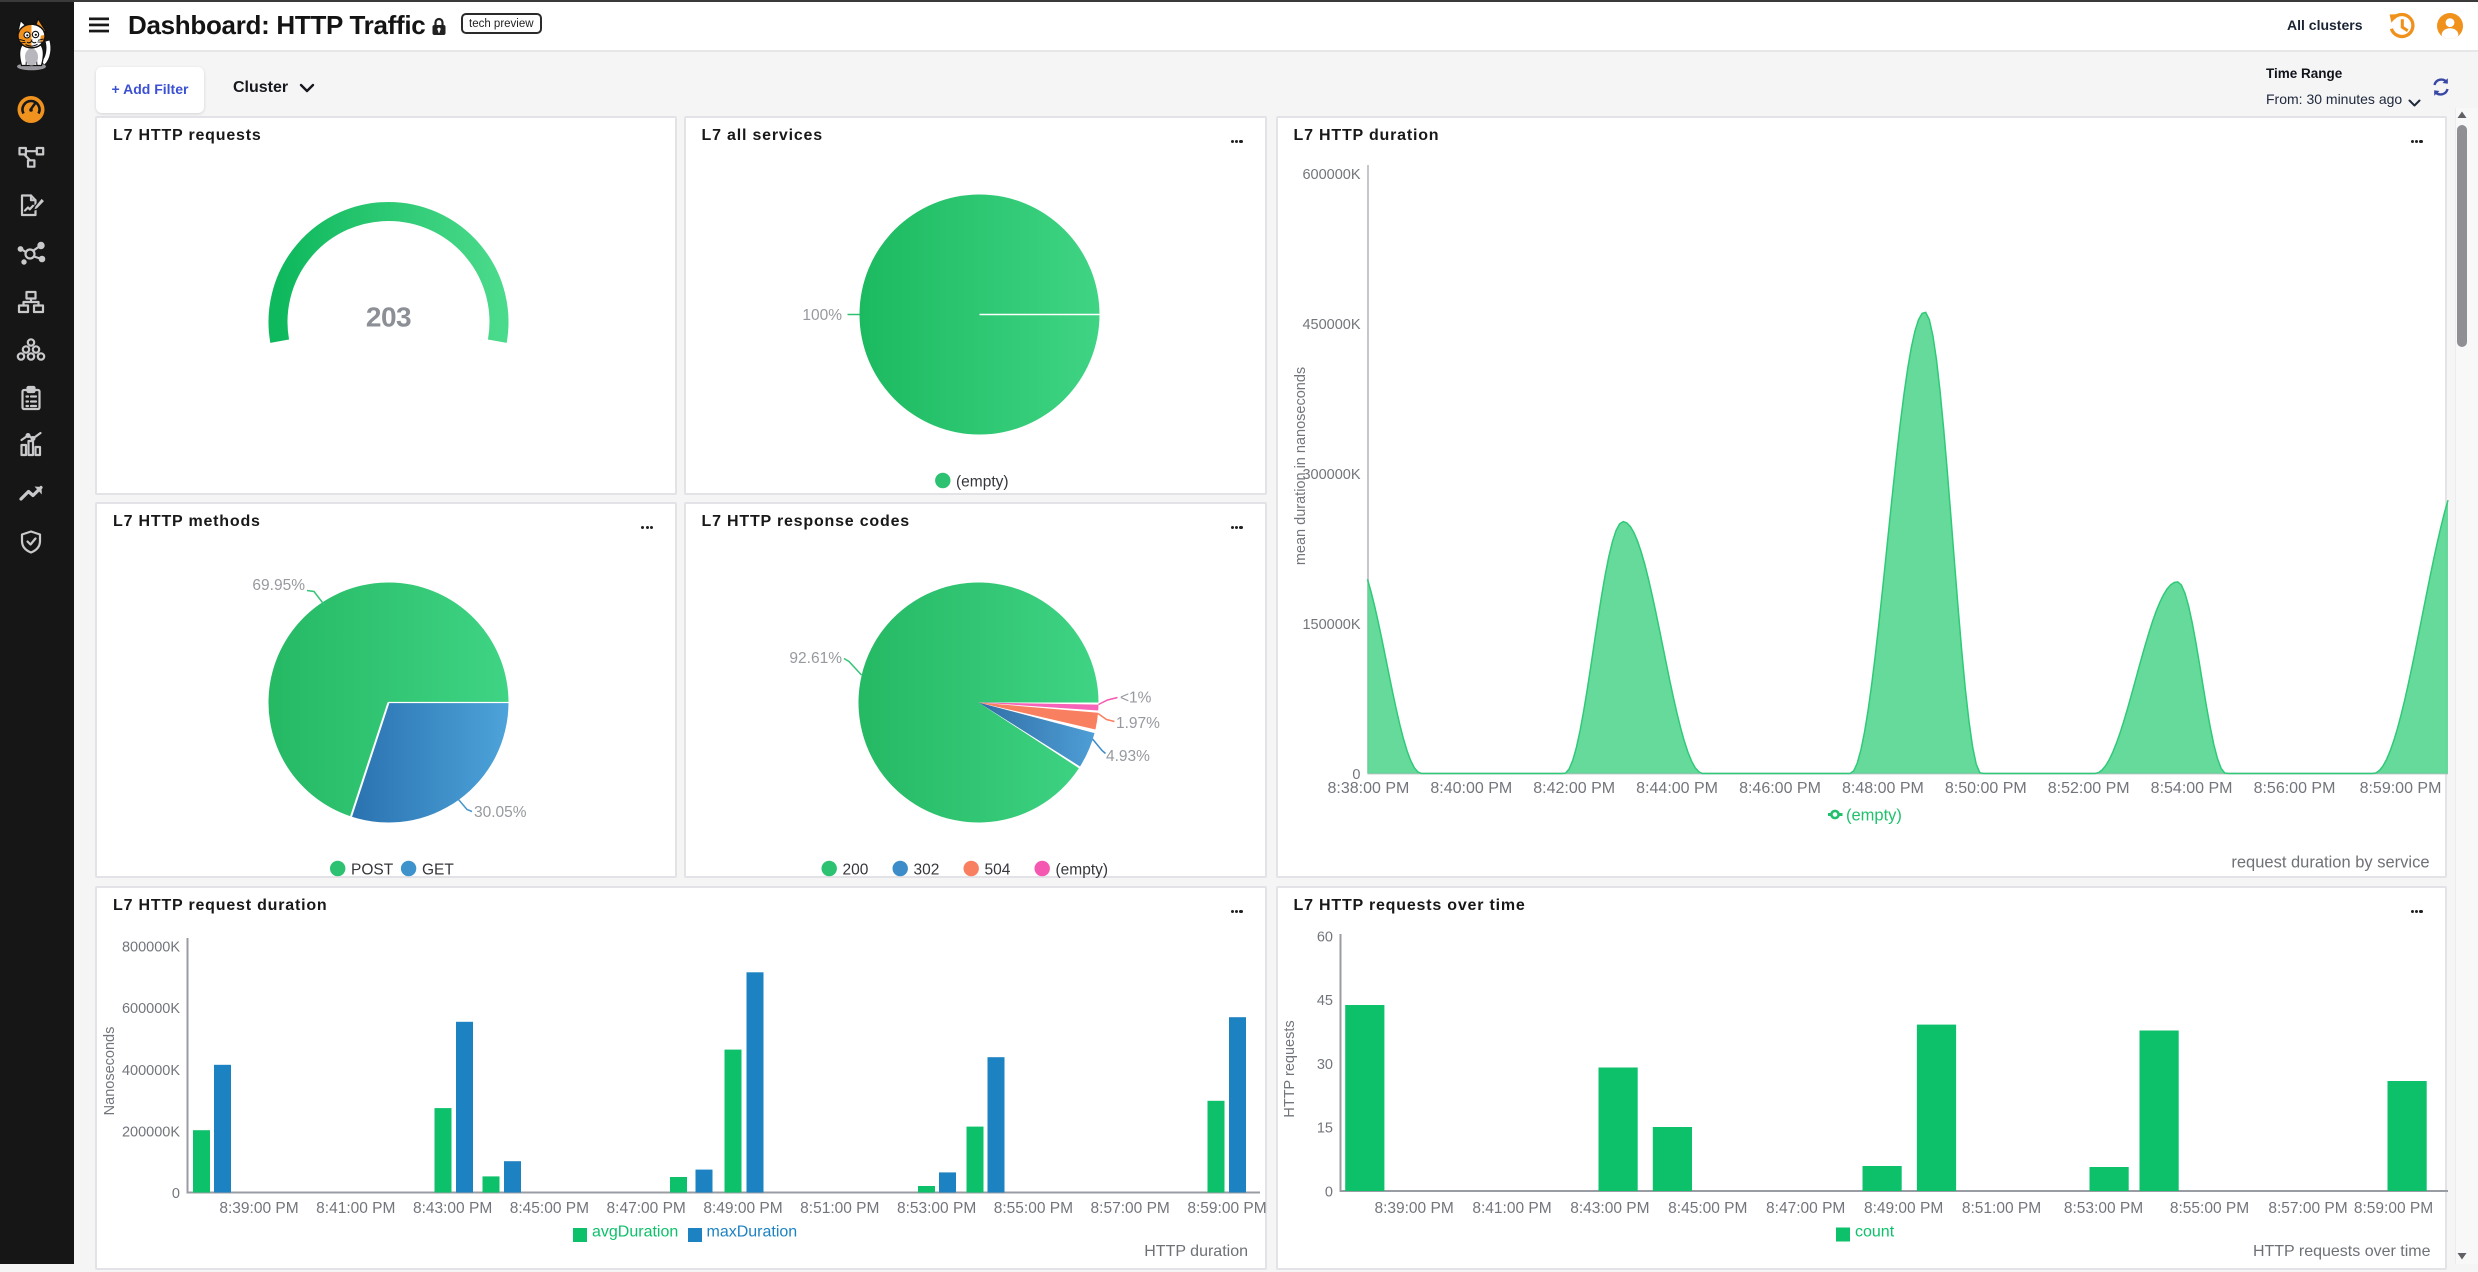 The width and height of the screenshot is (2478, 1272). Describe the element at coordinates (1331, 475) in the screenshot. I see `svg-text: 300000K` at that location.